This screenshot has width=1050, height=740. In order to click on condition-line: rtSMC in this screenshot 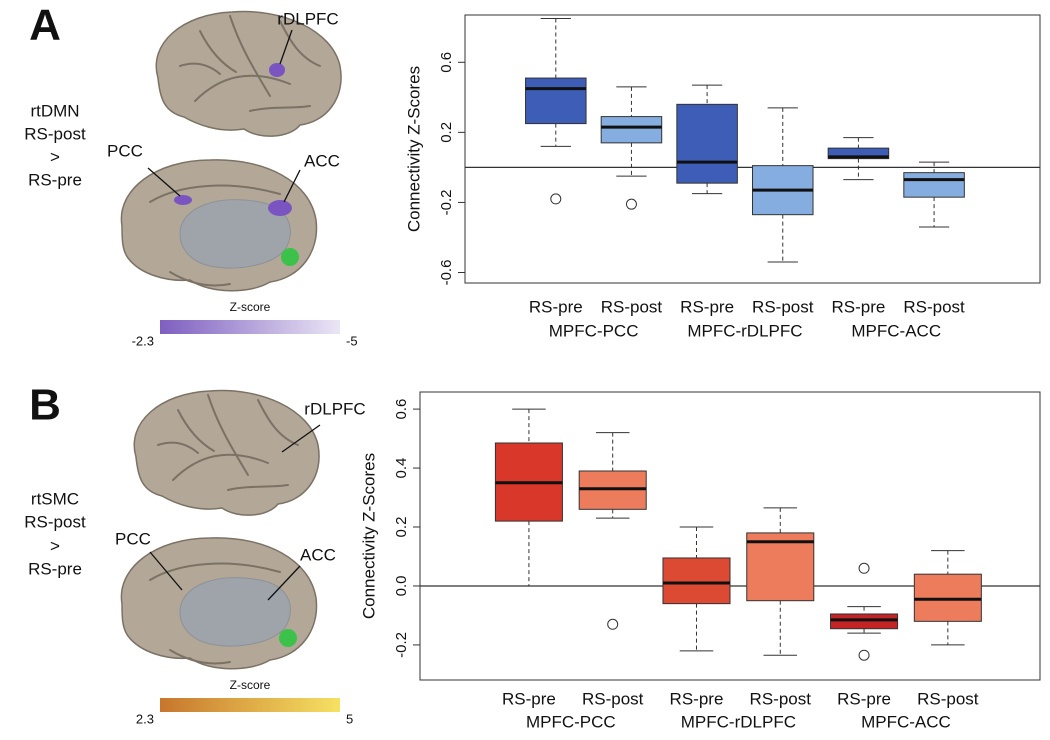, I will do `click(55, 498)`.